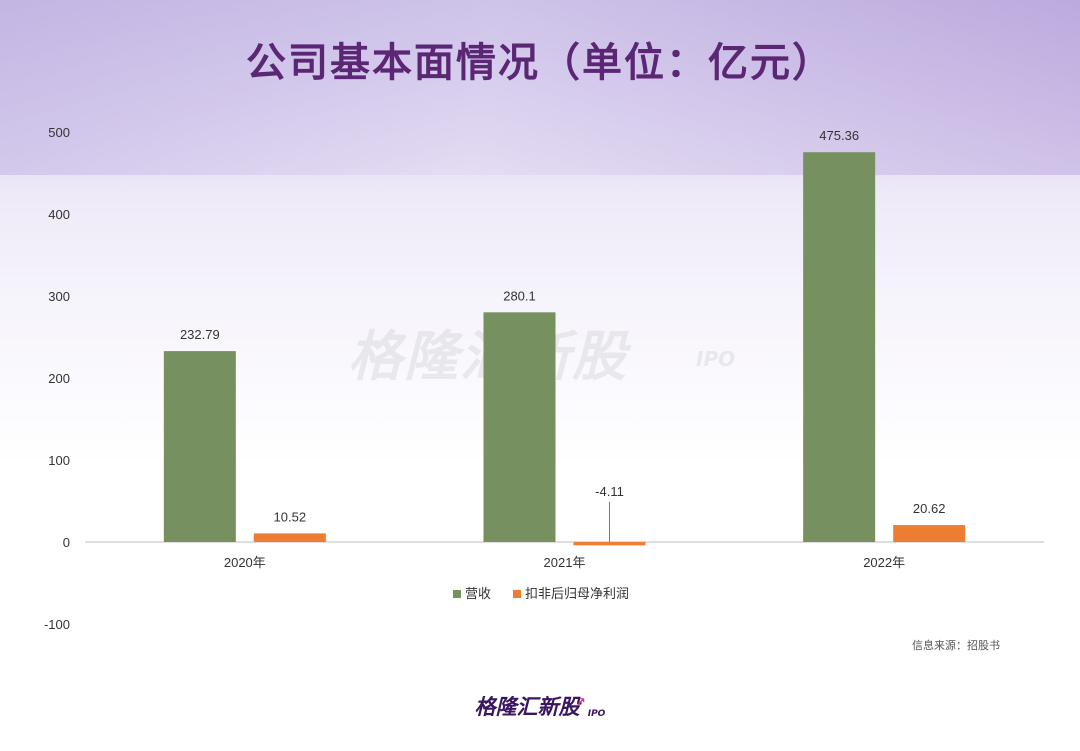 The height and width of the screenshot is (751, 1080). Describe the element at coordinates (540, 62) in the screenshot. I see `chart-title: 公司基本面情况（单位：亿元）` at that location.